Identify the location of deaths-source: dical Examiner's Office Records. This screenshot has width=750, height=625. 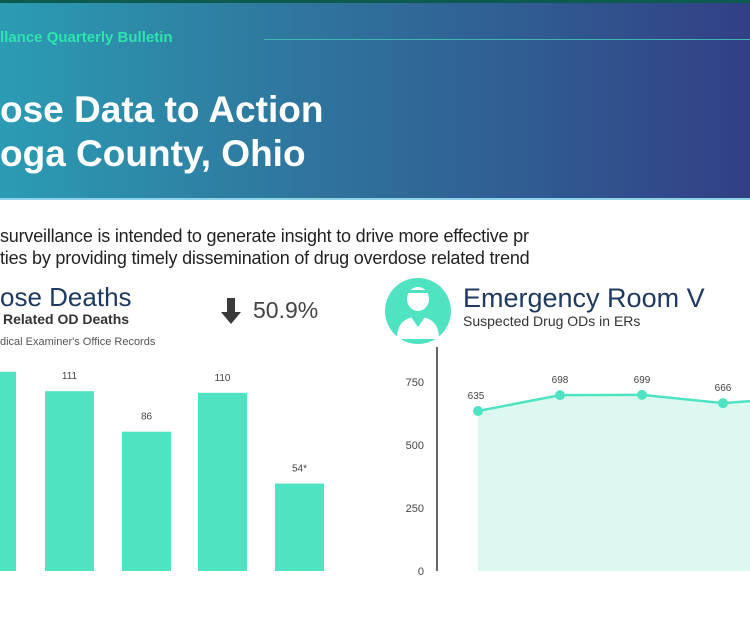
(78, 342).